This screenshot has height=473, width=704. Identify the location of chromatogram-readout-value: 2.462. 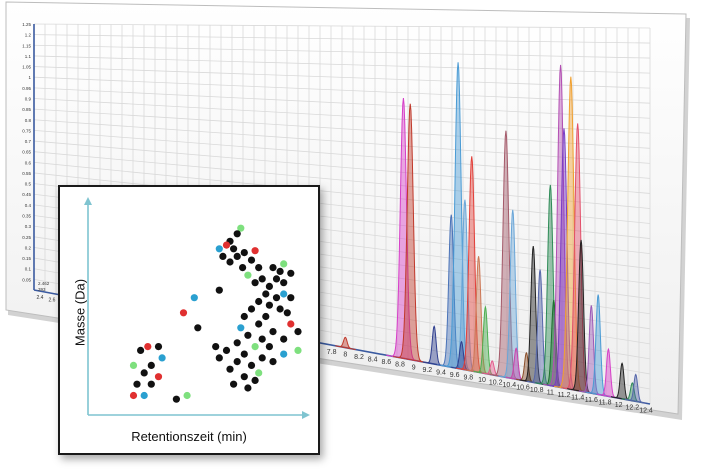
(44, 283).